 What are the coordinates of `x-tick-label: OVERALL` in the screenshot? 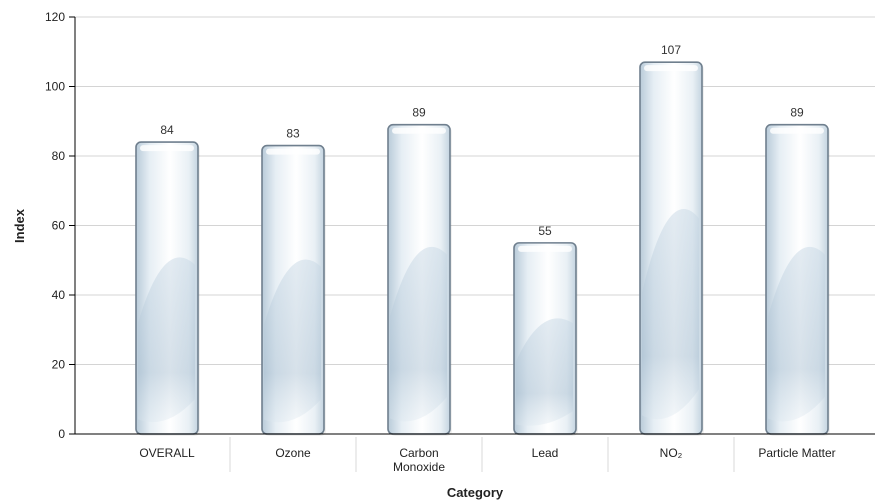 It's located at (167, 453).